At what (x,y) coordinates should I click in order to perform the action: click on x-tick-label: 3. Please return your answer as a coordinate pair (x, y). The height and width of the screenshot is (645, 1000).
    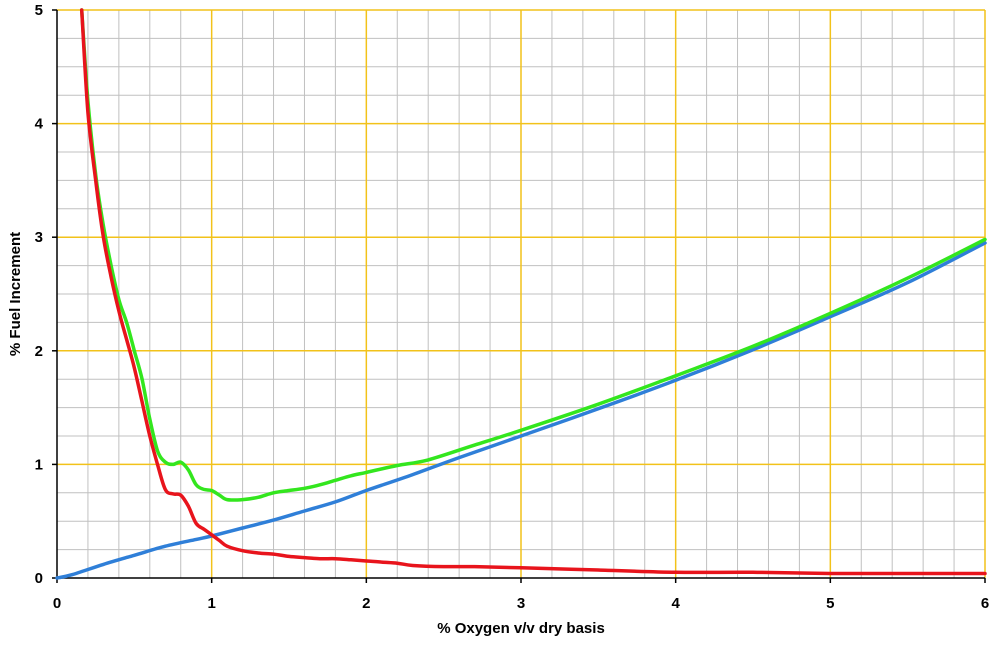
    Looking at the image, I should click on (521, 603).